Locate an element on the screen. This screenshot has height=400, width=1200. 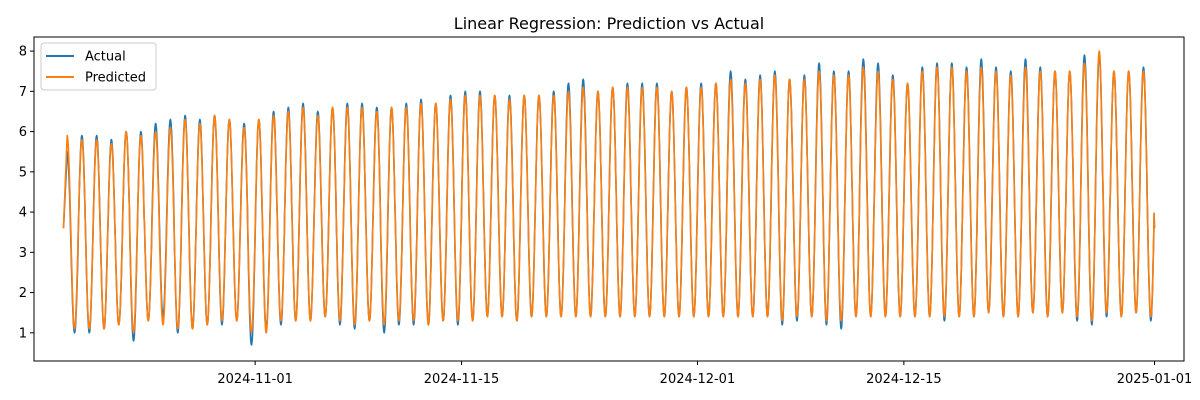
legend-label: Actual is located at coordinates (105, 57).